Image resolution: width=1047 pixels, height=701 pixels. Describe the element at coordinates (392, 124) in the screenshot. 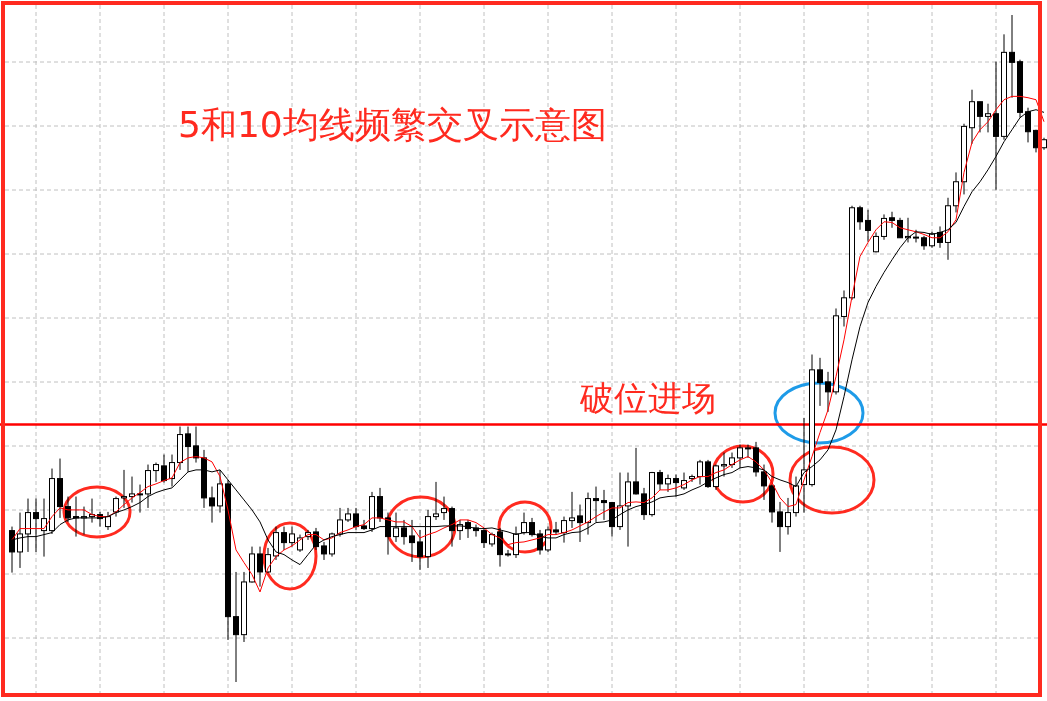

I see `text: 5和10均线频繁交叉示意图` at that location.